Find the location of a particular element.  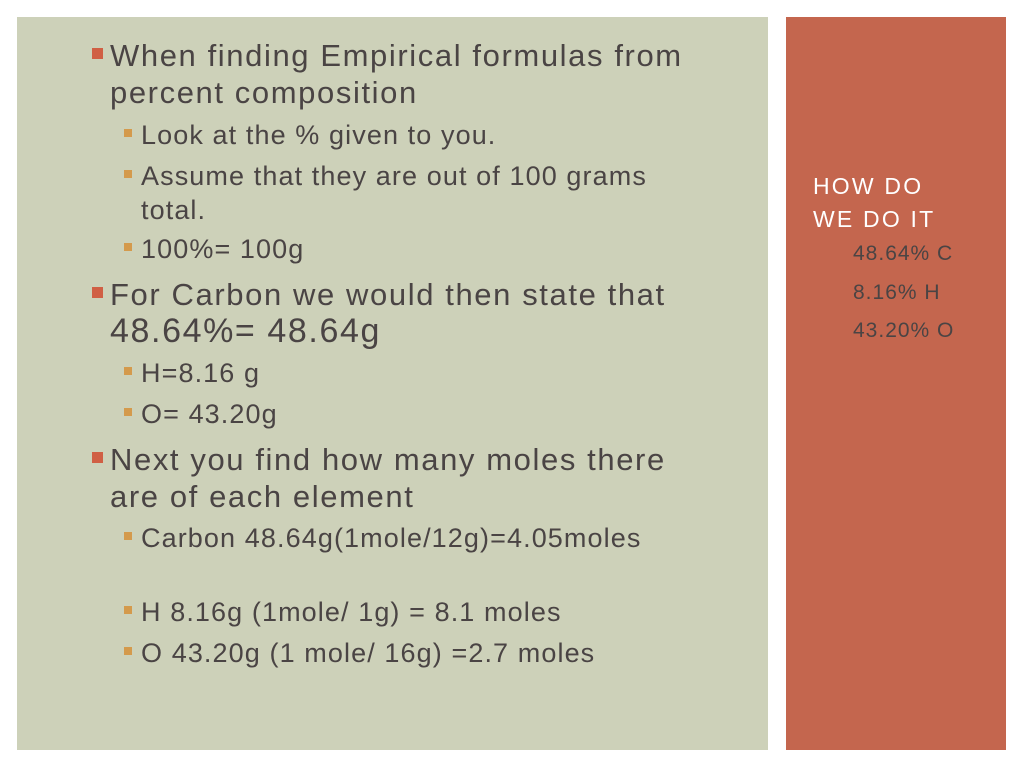

percent-carbon: 48.64% C is located at coordinates (903, 253).